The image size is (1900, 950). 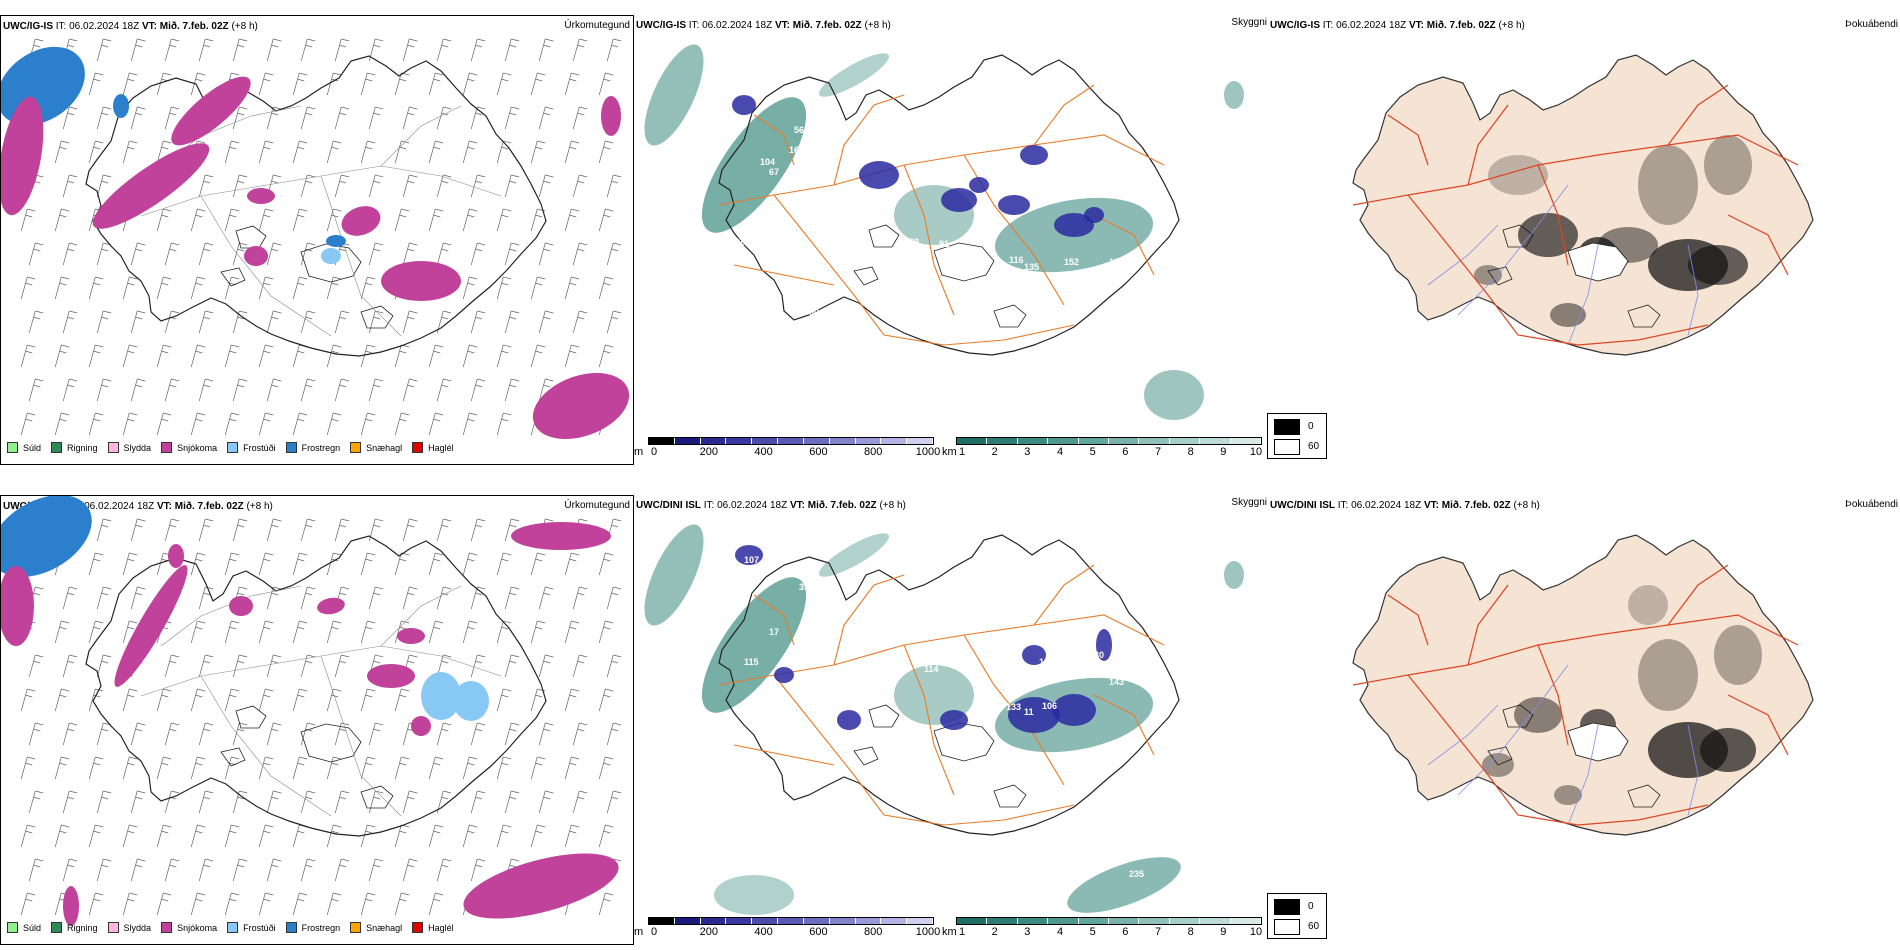 I want to click on visibility-value-label: 40, so click(x=1094, y=668).